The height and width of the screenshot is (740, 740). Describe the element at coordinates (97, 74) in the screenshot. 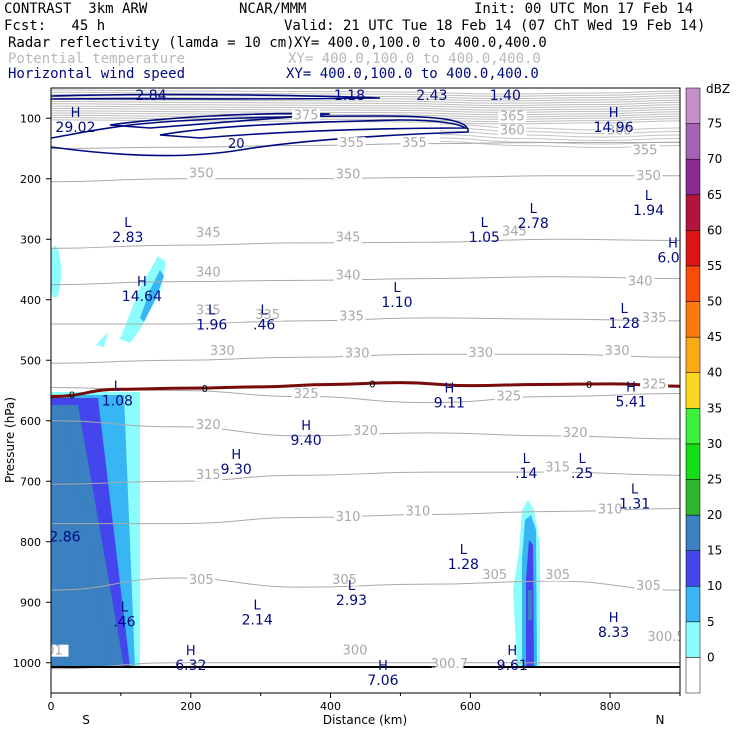

I see `field-wind-label: Horizontal wind speed` at that location.